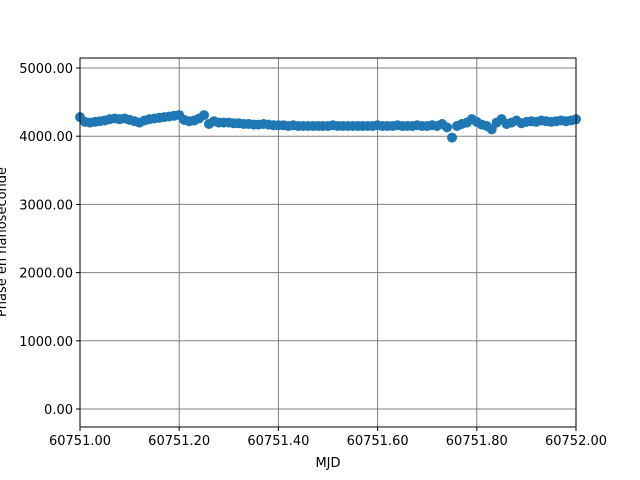 The image size is (640, 480). Describe the element at coordinates (5, 242) in the screenshot. I see `y-axis-label: Phase en nanoseconde` at that location.